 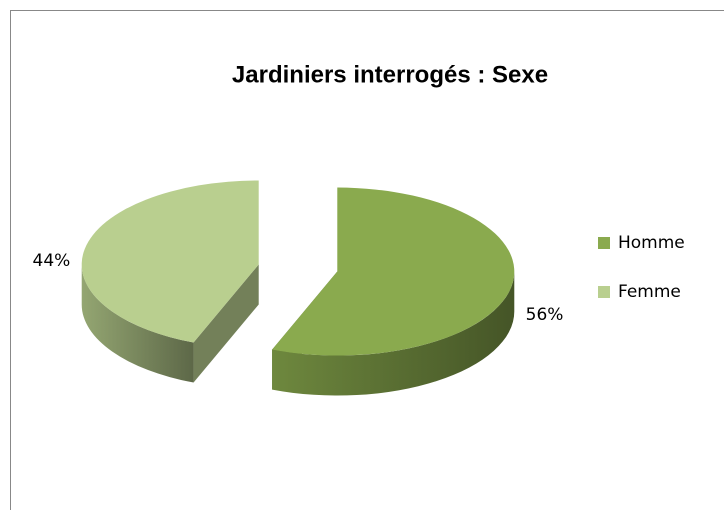 What do you see at coordinates (390, 74) in the screenshot?
I see `chart-title: Jardiniers interrogés : Sexe` at bounding box center [390, 74].